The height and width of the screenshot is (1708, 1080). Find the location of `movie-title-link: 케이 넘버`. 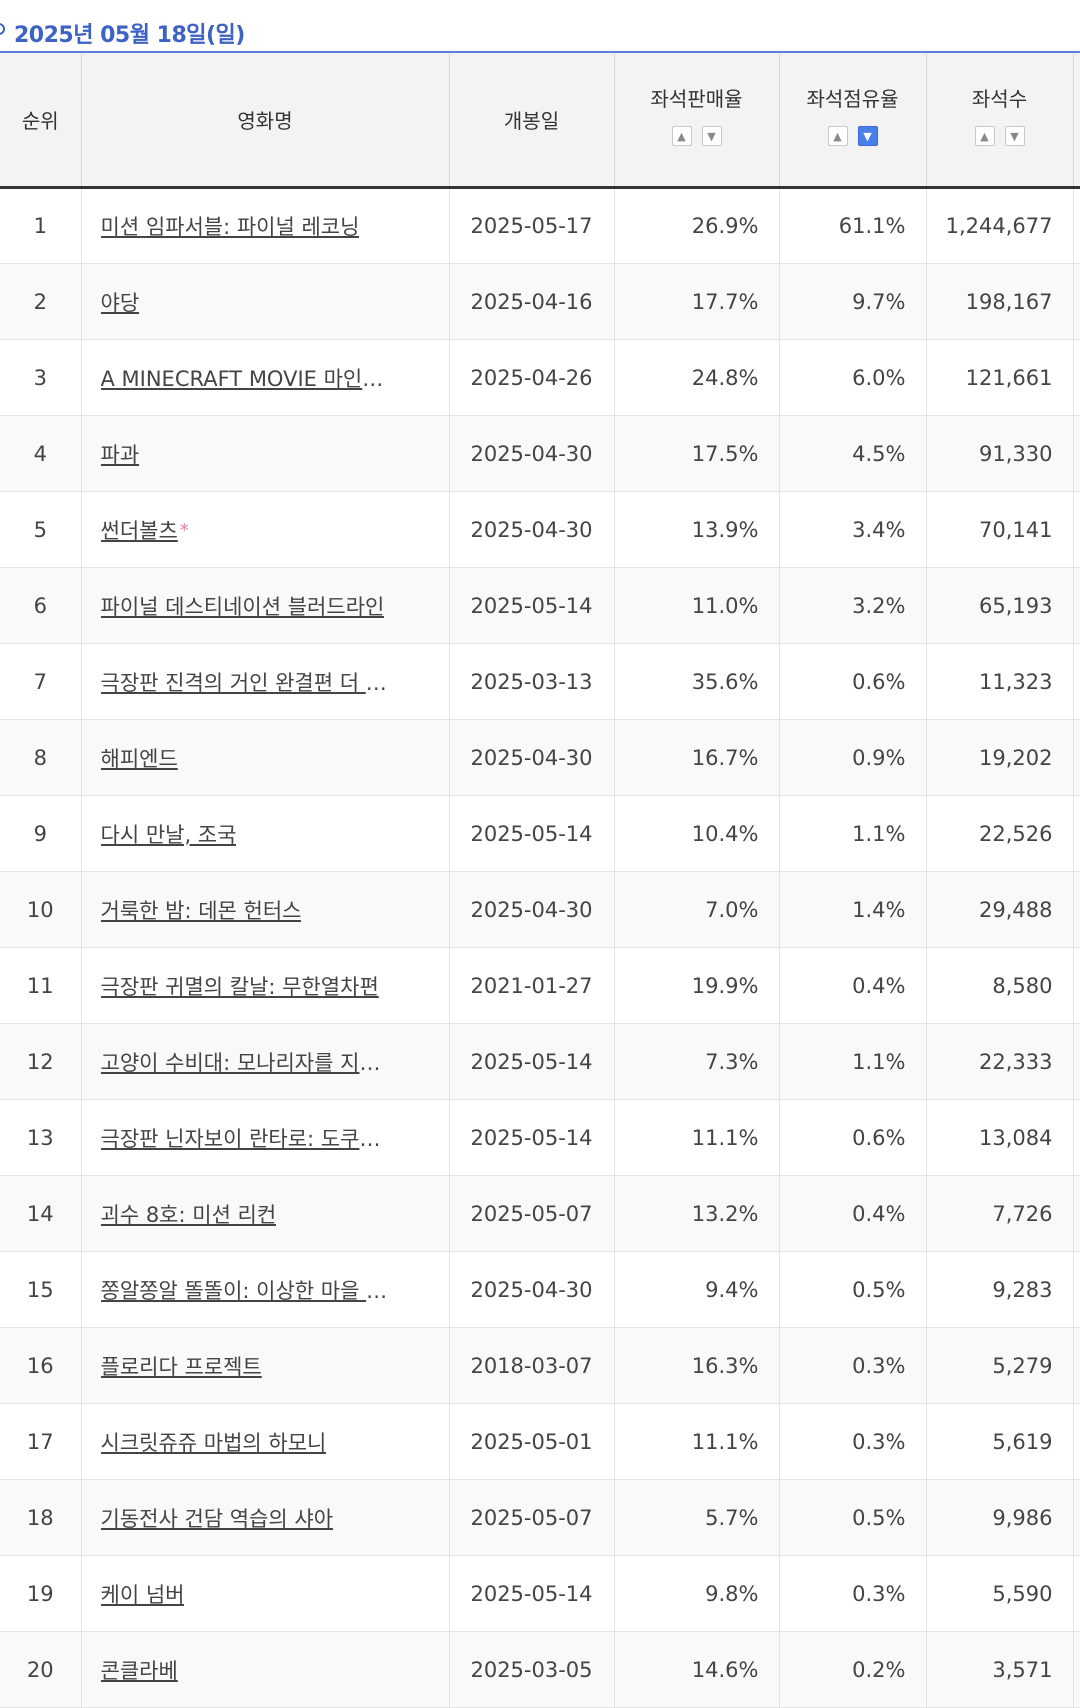

movie-title-link: 케이 넘버 is located at coordinates (142, 1594).